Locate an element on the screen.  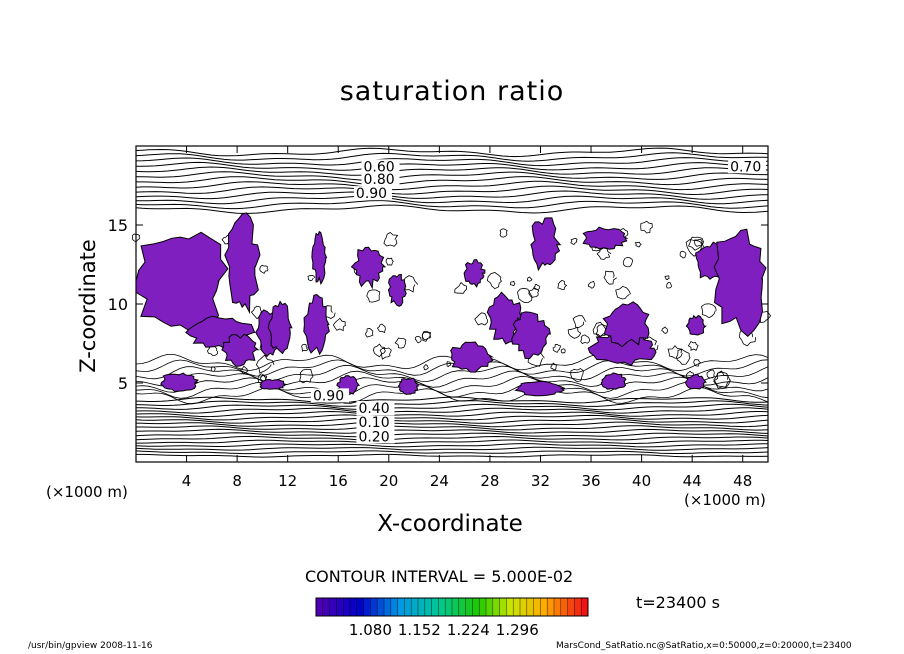
contour-label-6: 0.10 is located at coordinates (373, 423).